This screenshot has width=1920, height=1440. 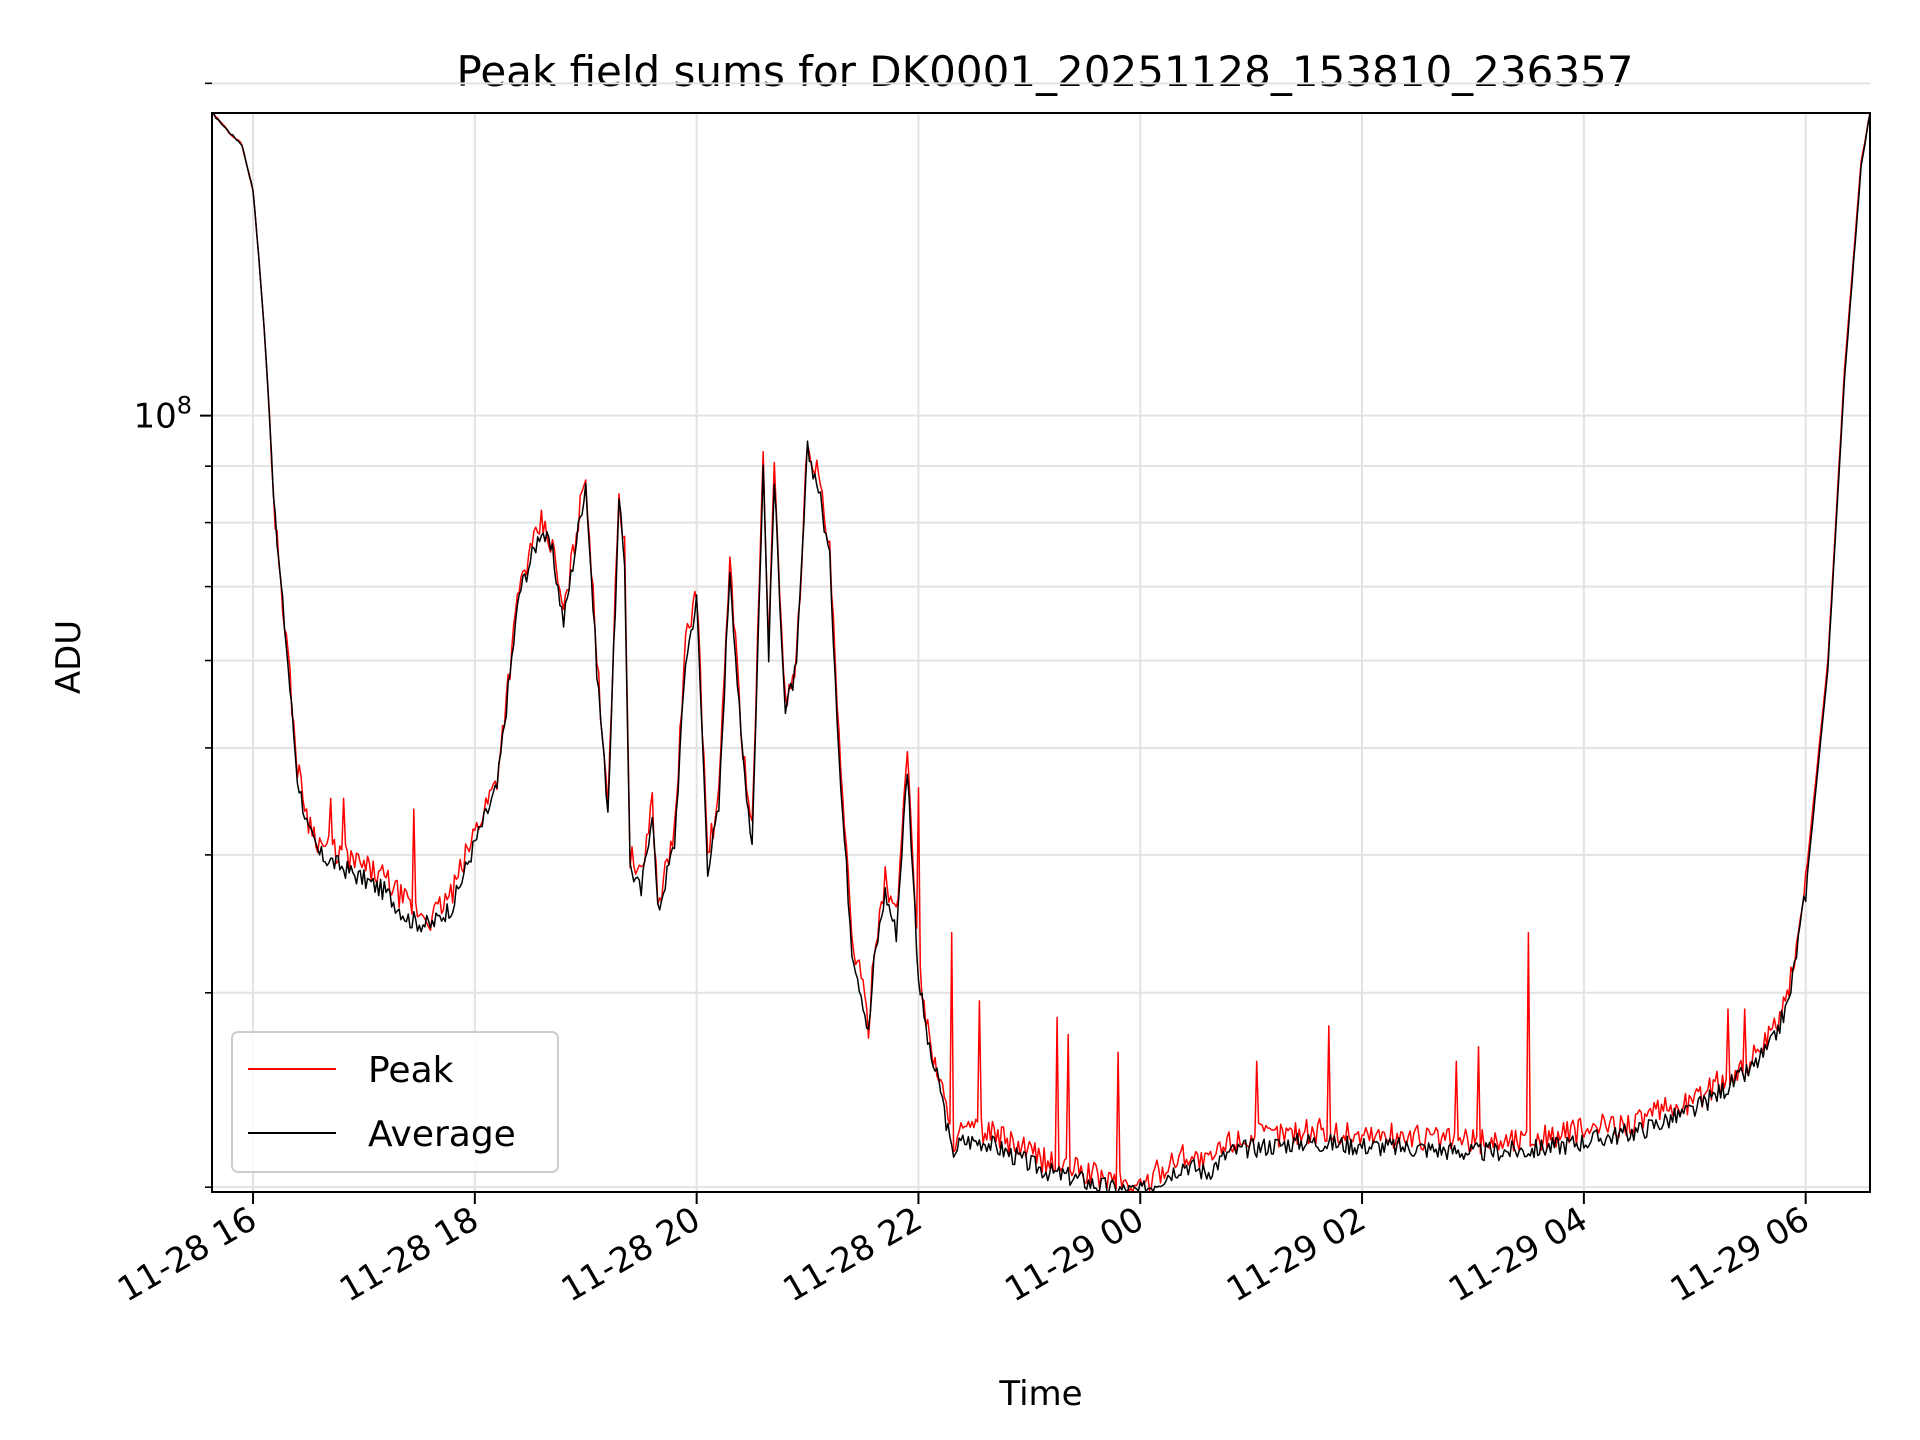 What do you see at coordinates (442, 1134) in the screenshot?
I see `legend-label-average: Average` at bounding box center [442, 1134].